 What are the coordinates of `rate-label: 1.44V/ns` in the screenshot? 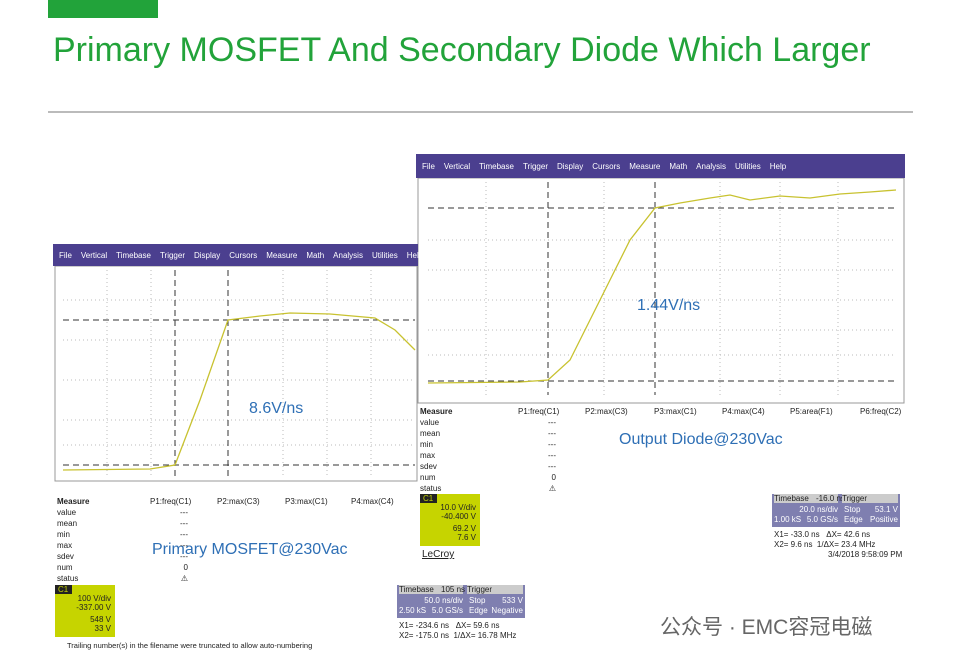 It's located at (669, 305).